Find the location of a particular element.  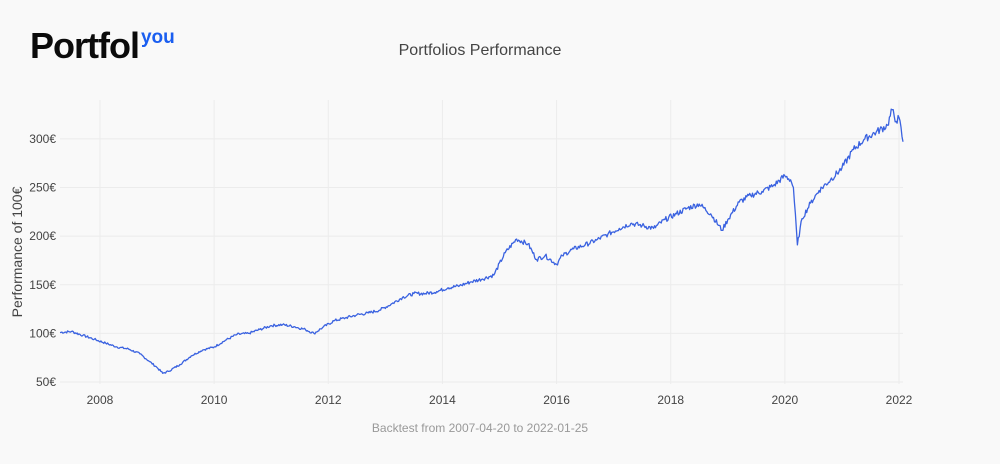

x-tick-label: 2022 is located at coordinates (899, 400).